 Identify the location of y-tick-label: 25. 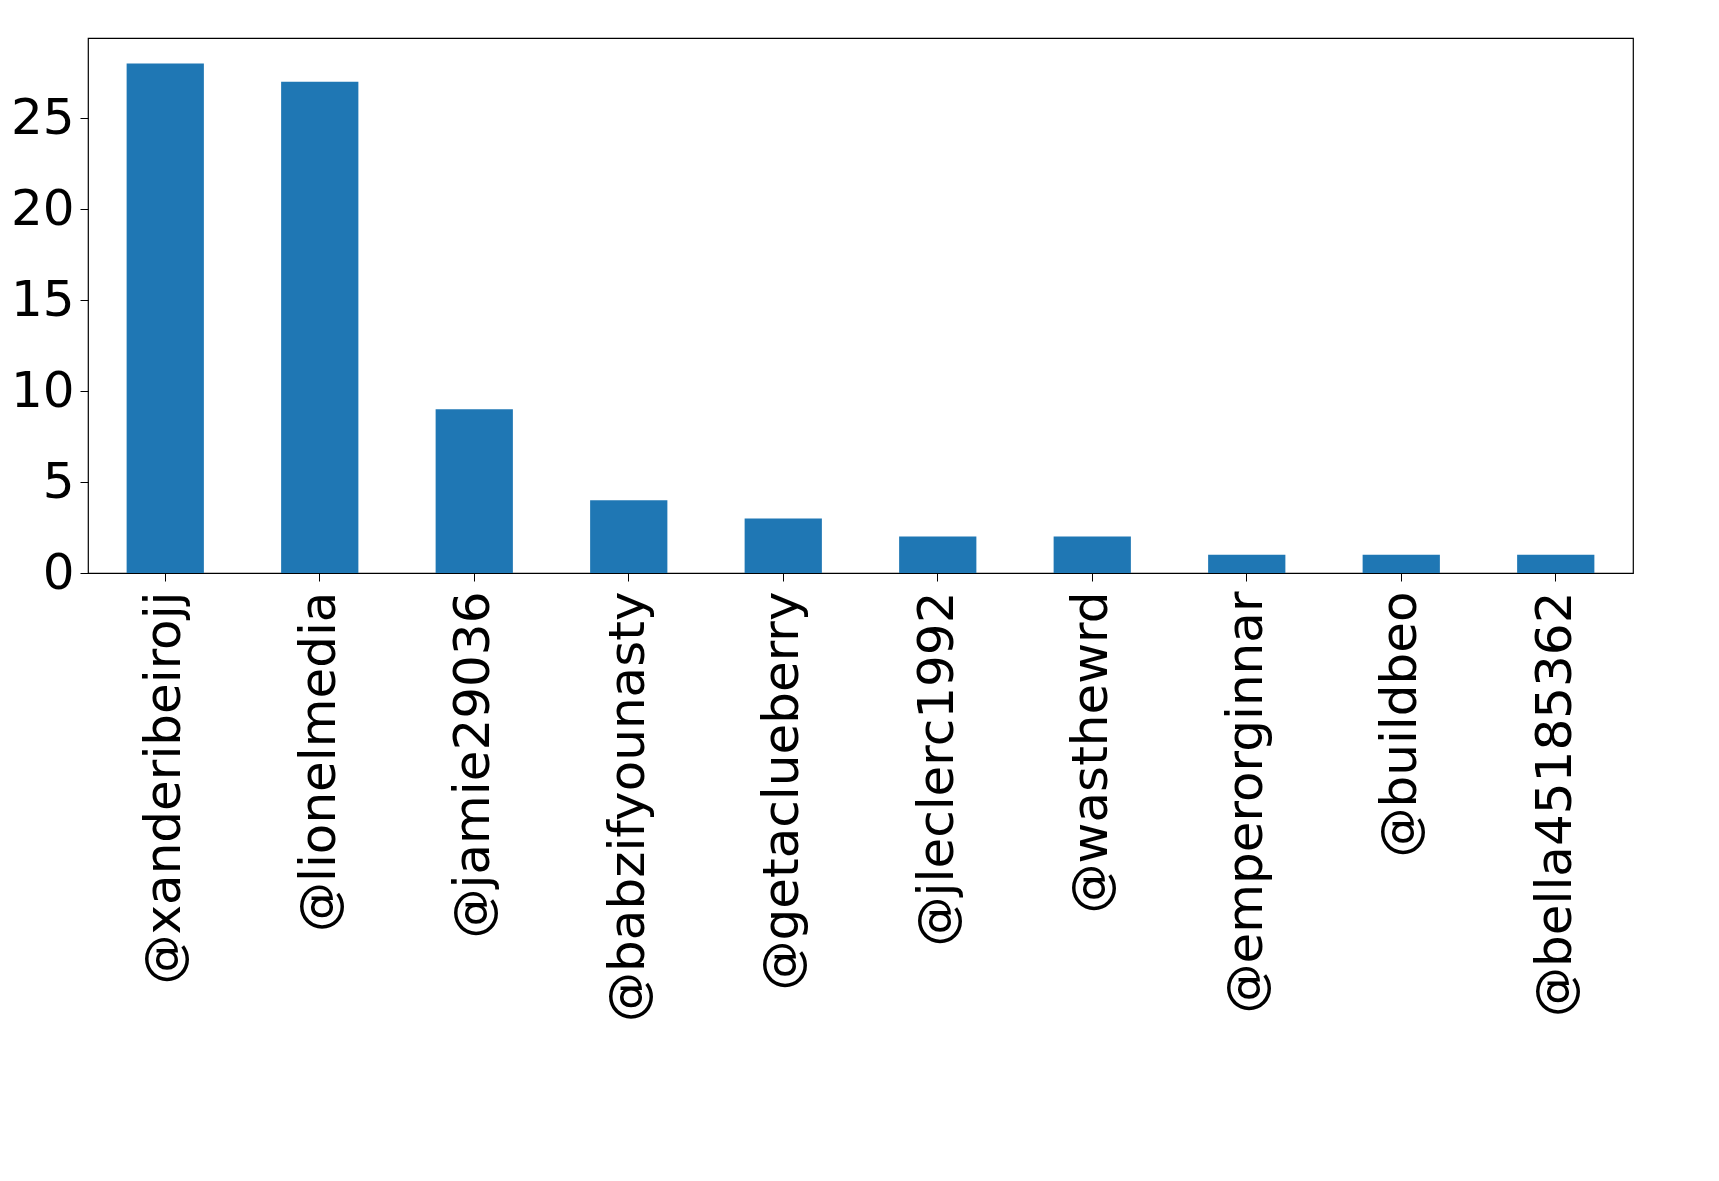
(42, 116).